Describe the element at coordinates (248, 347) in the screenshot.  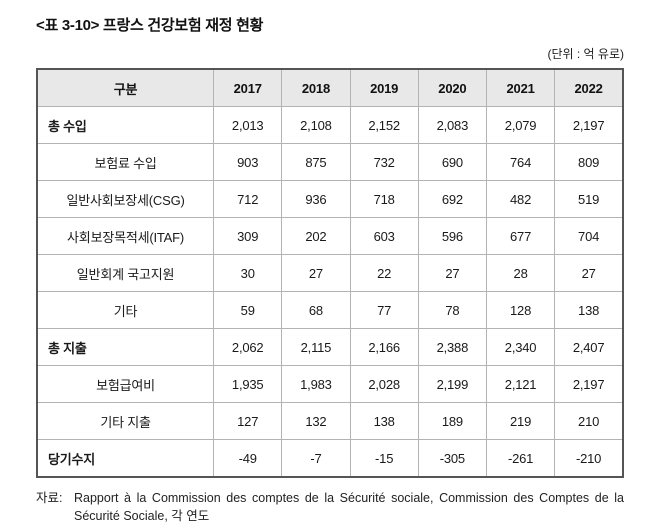
I see `cell-value: 2,062` at that location.